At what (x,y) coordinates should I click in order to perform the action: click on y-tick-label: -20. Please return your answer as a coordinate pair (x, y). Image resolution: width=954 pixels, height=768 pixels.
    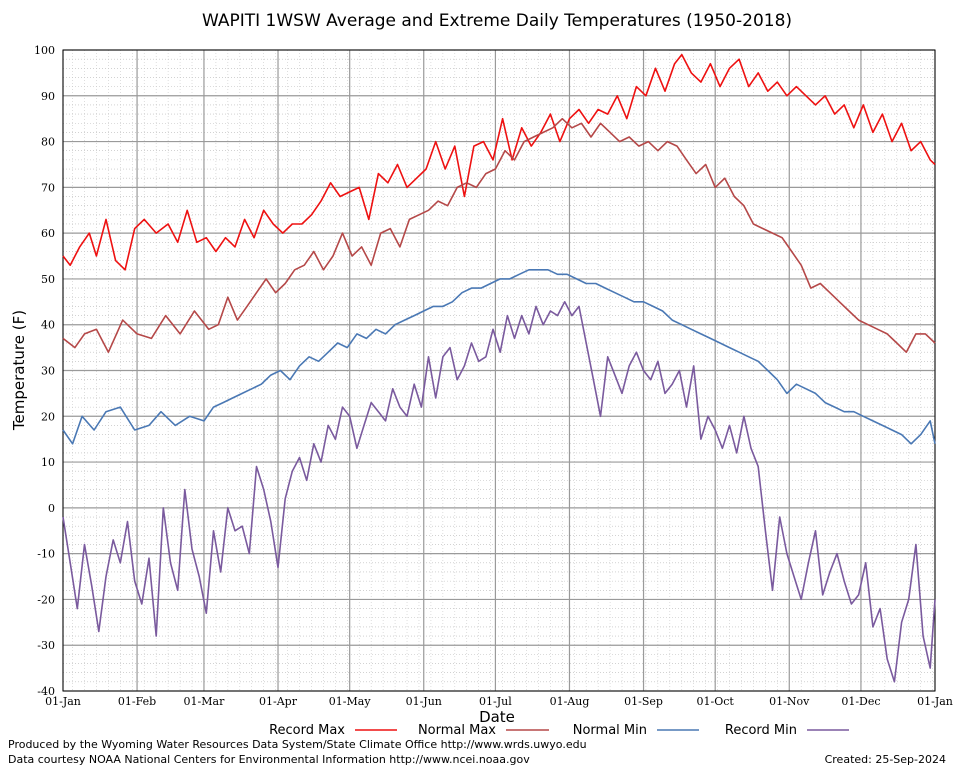
    Looking at the image, I should click on (46, 599).